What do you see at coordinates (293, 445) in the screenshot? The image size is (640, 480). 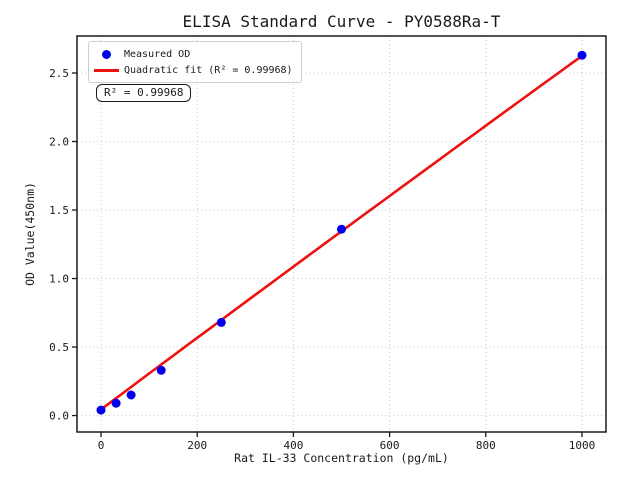 I see `x-tick-label: 400` at bounding box center [293, 445].